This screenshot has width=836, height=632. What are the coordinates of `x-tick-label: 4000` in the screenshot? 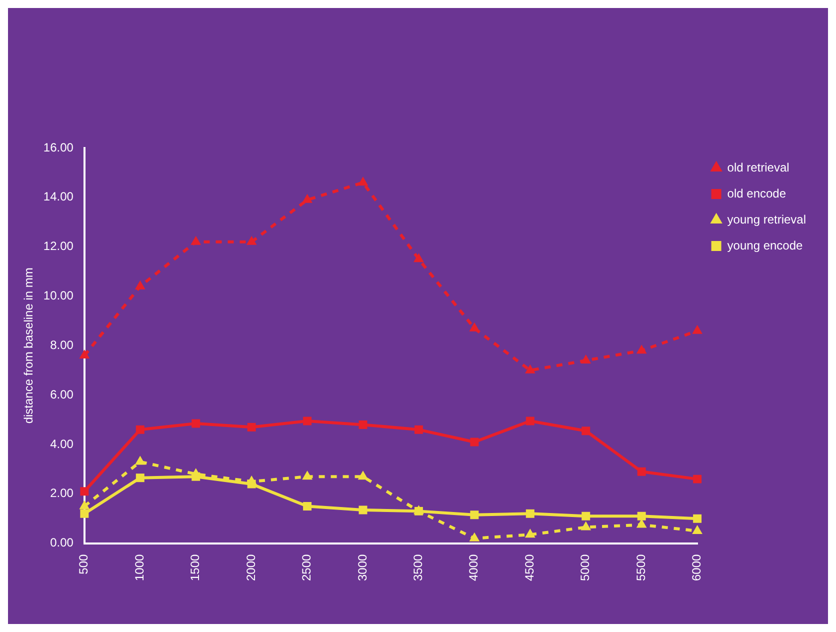 It's located at (473, 568).